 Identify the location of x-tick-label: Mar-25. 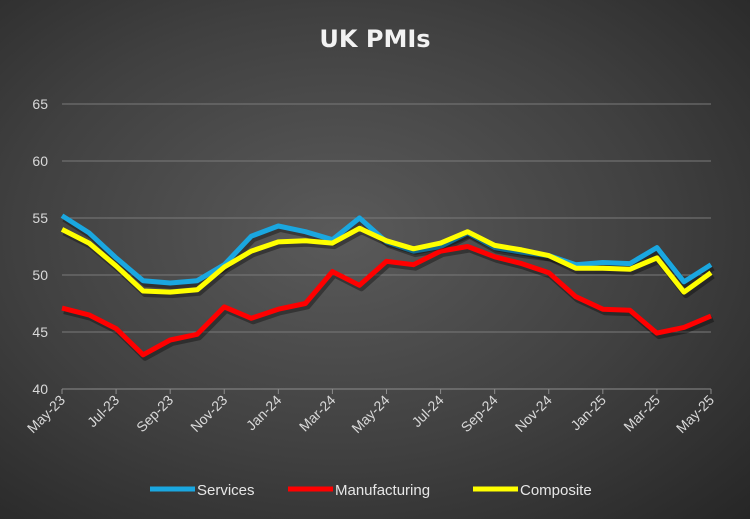
(641, 413).